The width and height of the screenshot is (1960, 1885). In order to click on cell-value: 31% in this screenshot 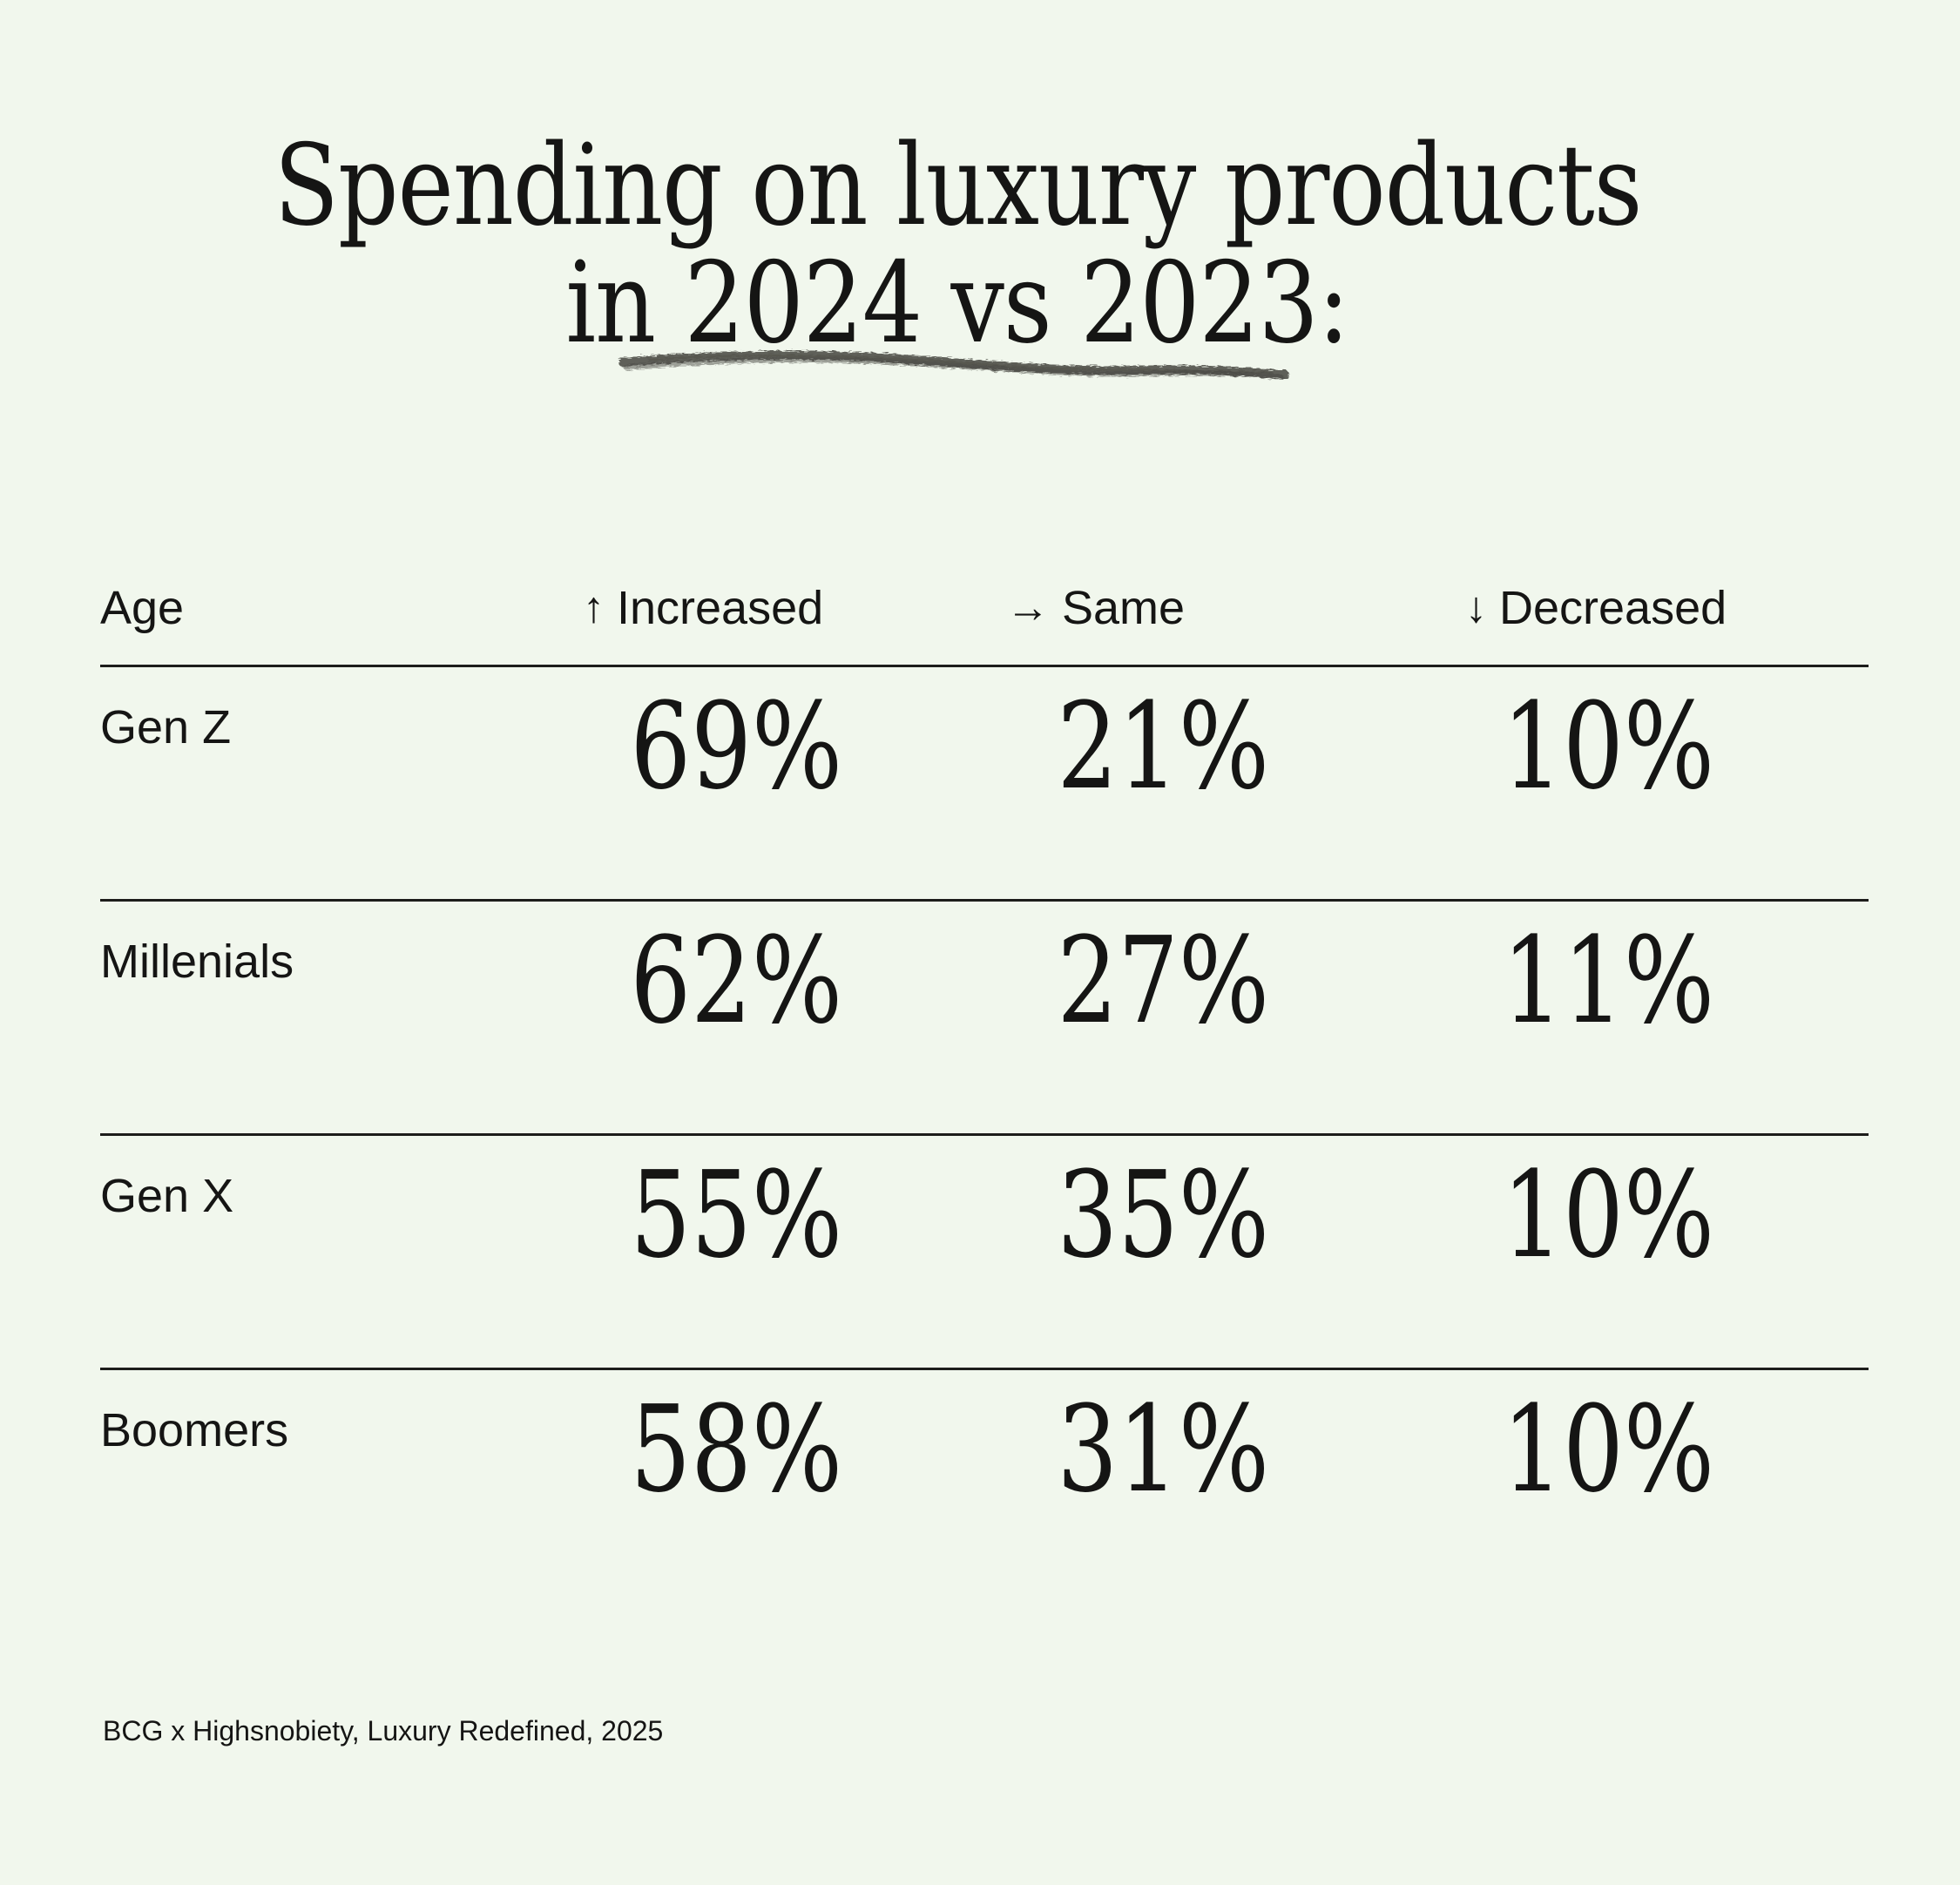, I will do `click(1163, 1450)`.